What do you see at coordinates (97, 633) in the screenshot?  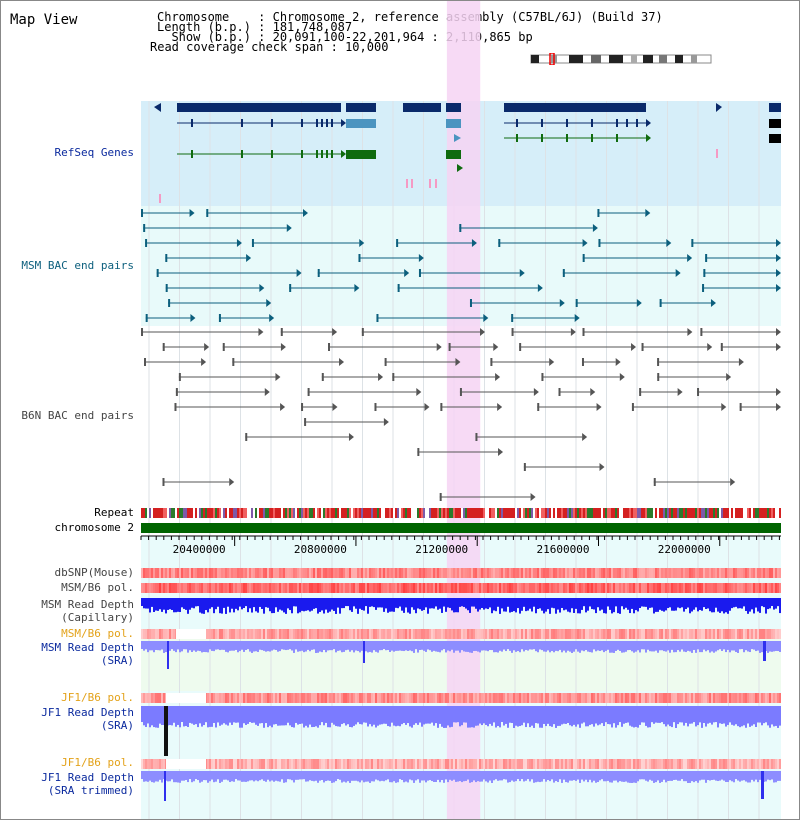 I see `track-label-msm-pol-2: MSM/B6 pol.` at bounding box center [97, 633].